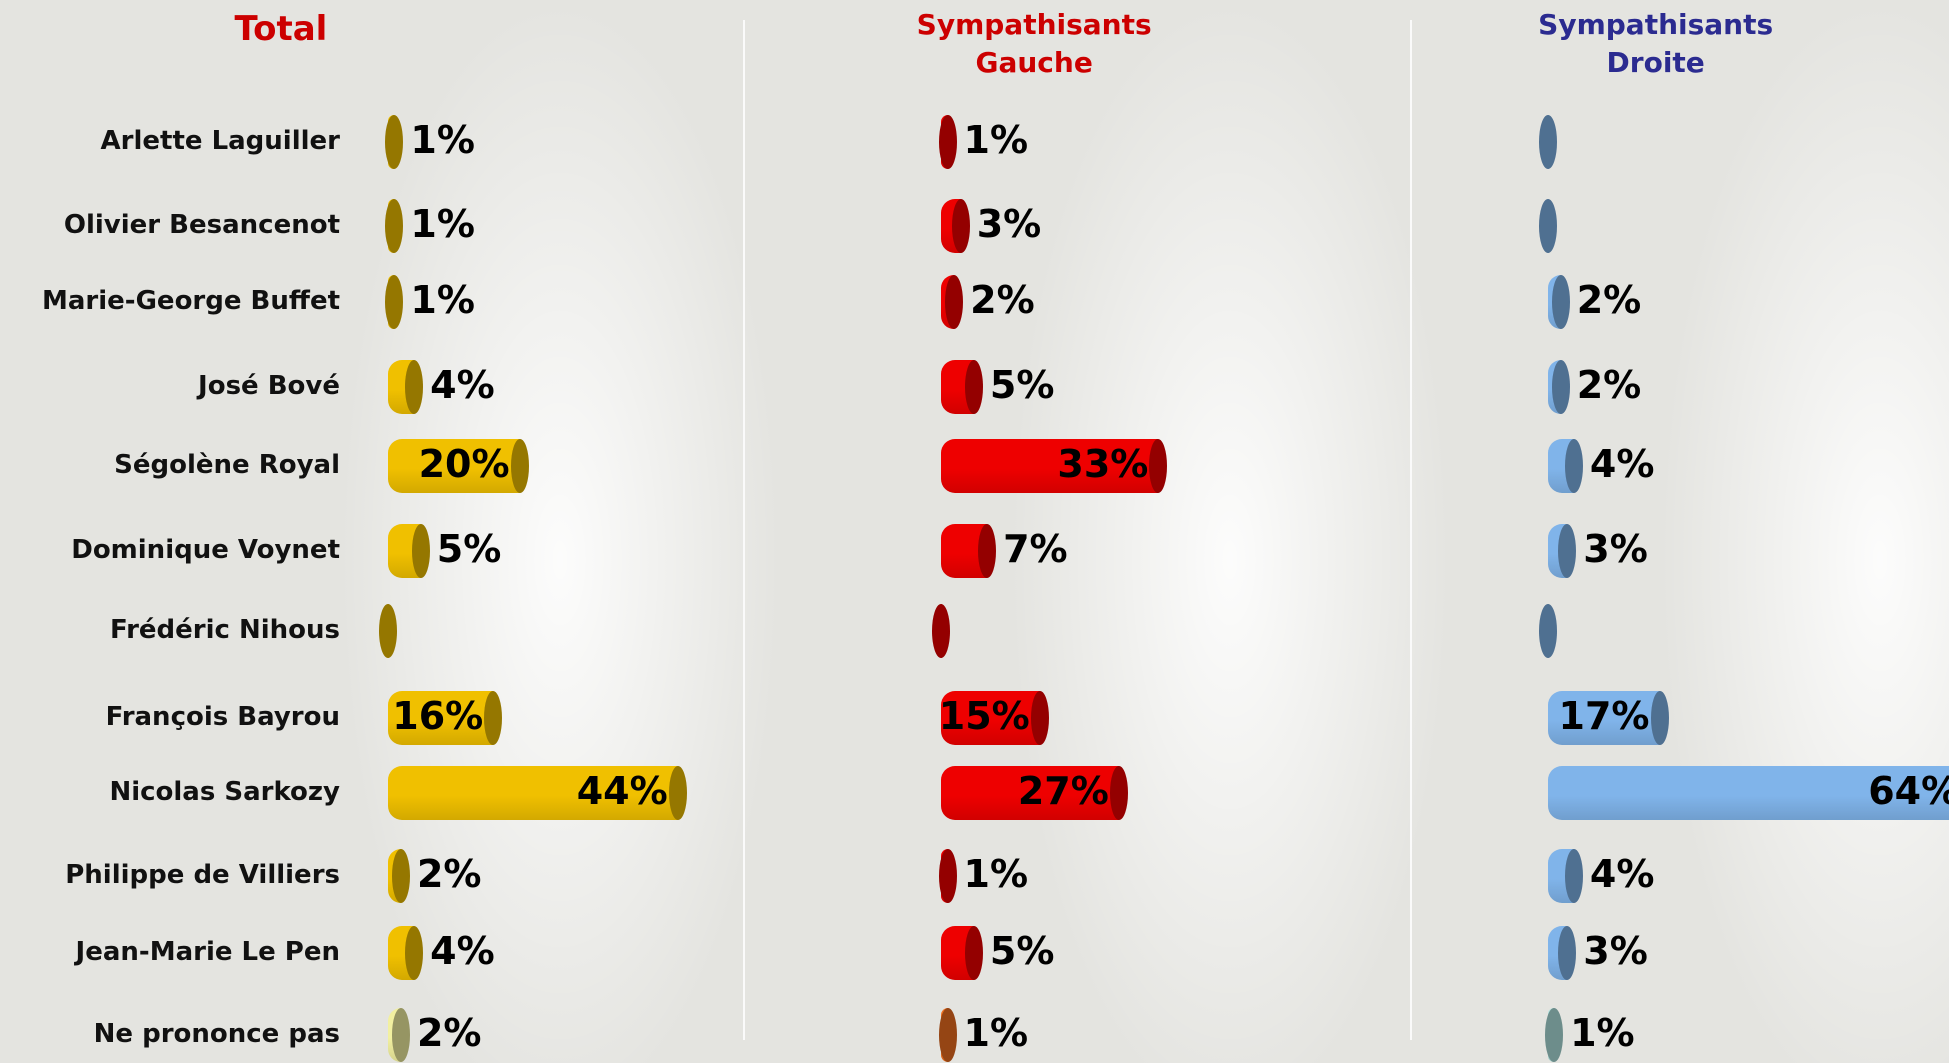  Describe the element at coordinates (1034, 43) in the screenshot. I see `panel-title: Sympathisants Gauche` at that location.